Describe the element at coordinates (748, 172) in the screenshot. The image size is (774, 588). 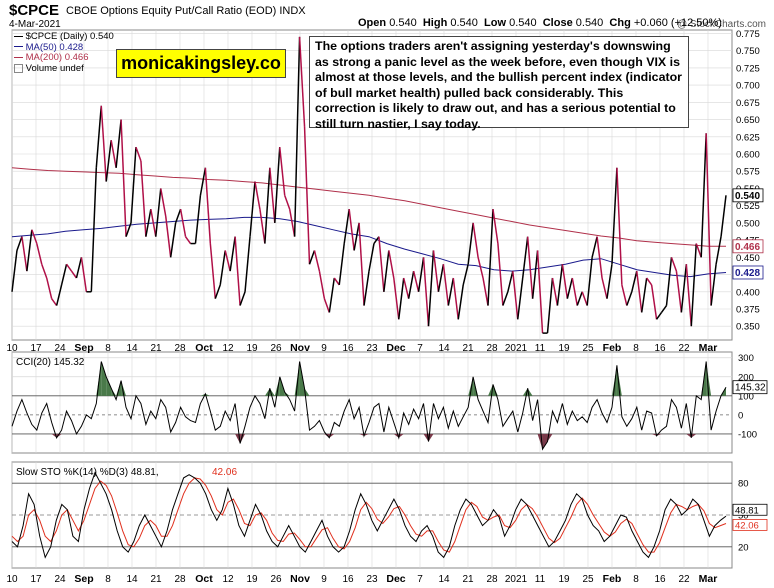
I see `y-tick-price-9: 0.575` at that location.